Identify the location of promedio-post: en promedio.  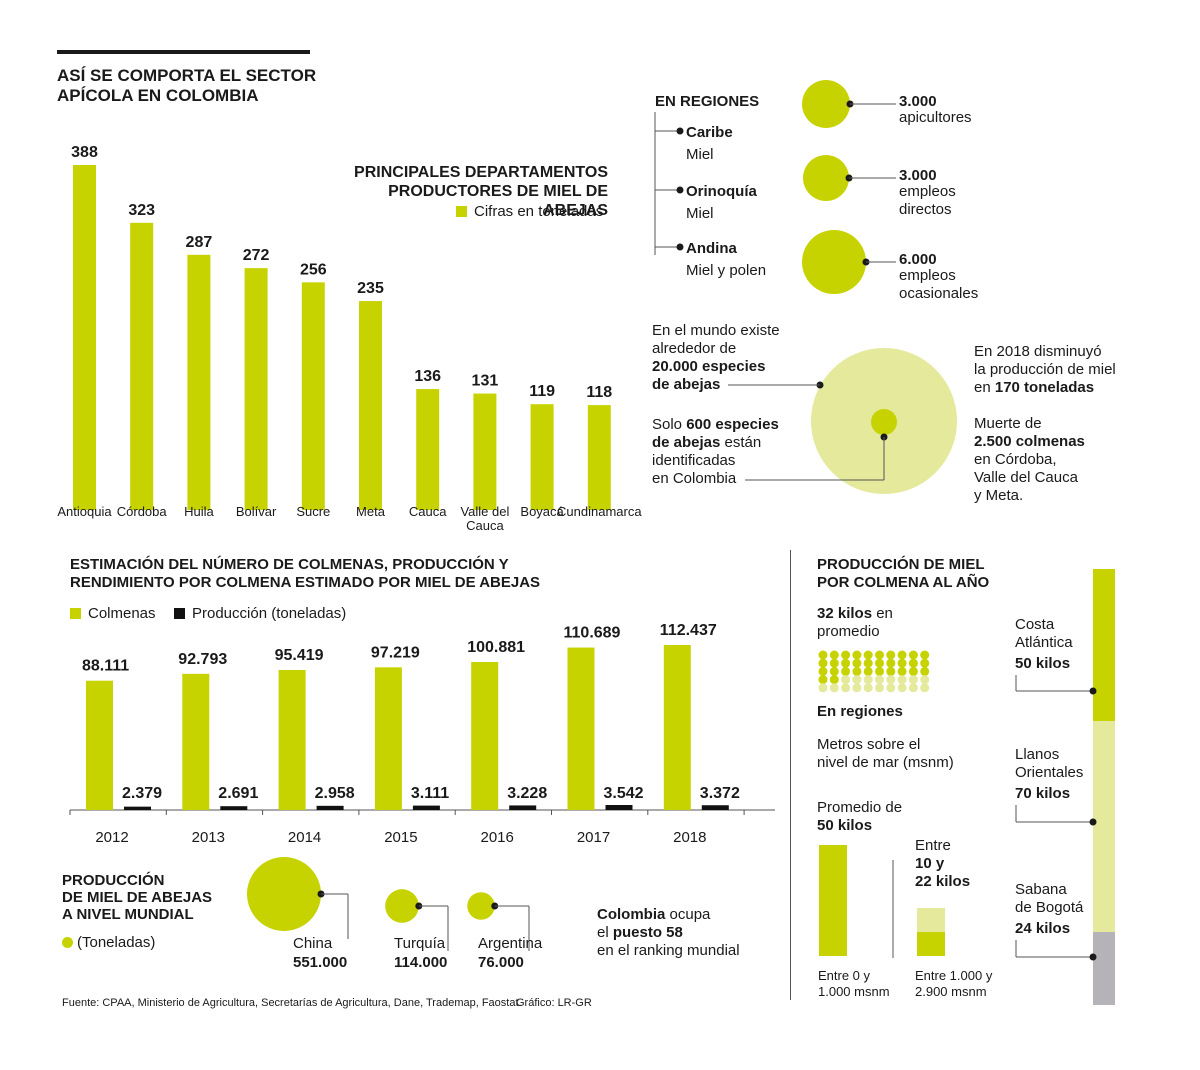
(855, 622).